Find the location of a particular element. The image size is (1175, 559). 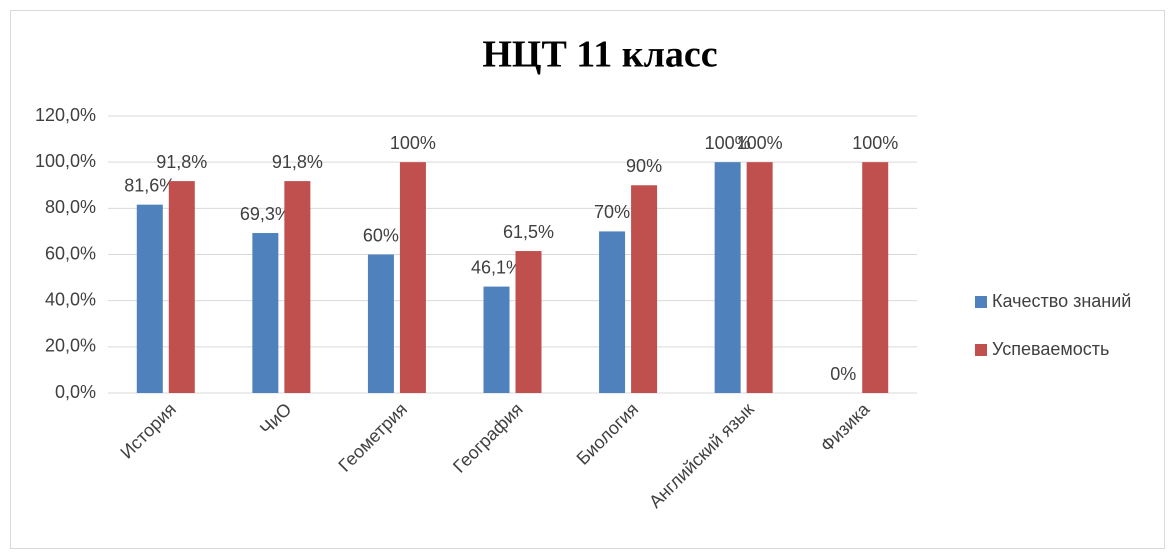

y-tick-label: 100,0% is located at coordinates (65, 161).